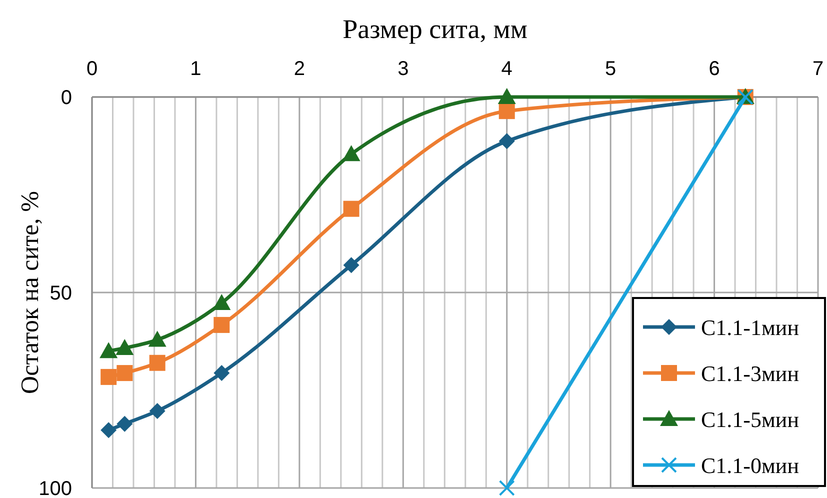 The height and width of the screenshot is (498, 827). What do you see at coordinates (750, 465) in the screenshot?
I see `legend-label: C1.1-0мин` at bounding box center [750, 465].